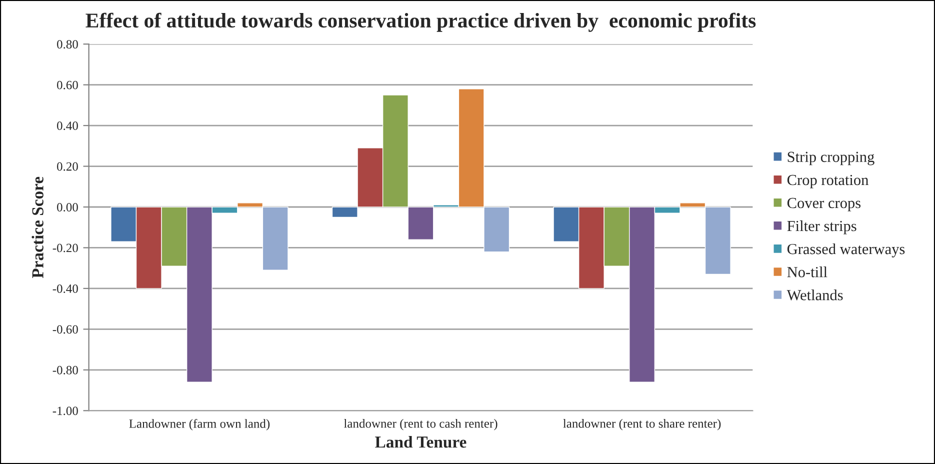 This screenshot has height=464, width=935. What do you see at coordinates (65, 329) in the screenshot?
I see `y-tick-label: -0.60` at bounding box center [65, 329].